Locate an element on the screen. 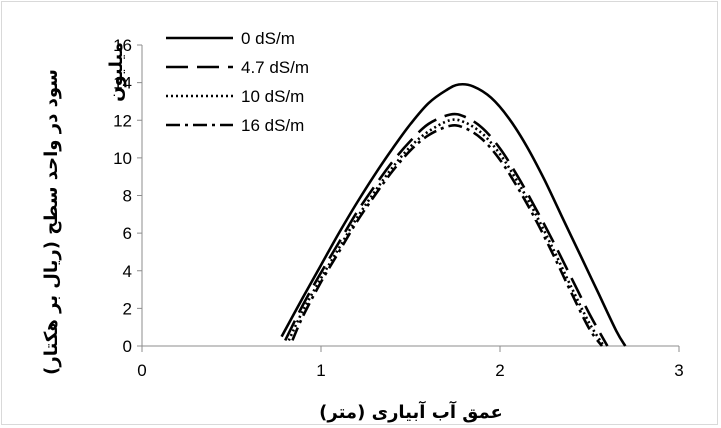 This screenshot has height=428, width=721. y-tick-label: 16 is located at coordinates (122, 45).